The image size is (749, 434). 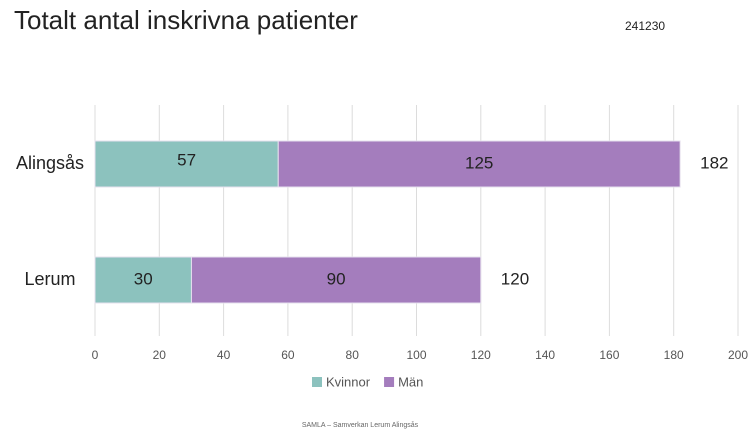 I want to click on x-tick-label: 200, so click(x=738, y=355).